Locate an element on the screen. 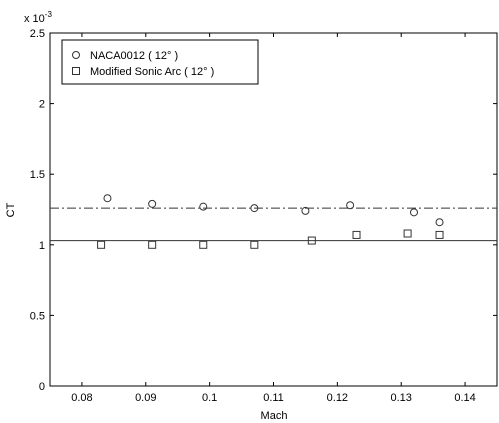 Image resolution: width=499 pixels, height=423 pixels. reference-lines is located at coordinates (273, 224).